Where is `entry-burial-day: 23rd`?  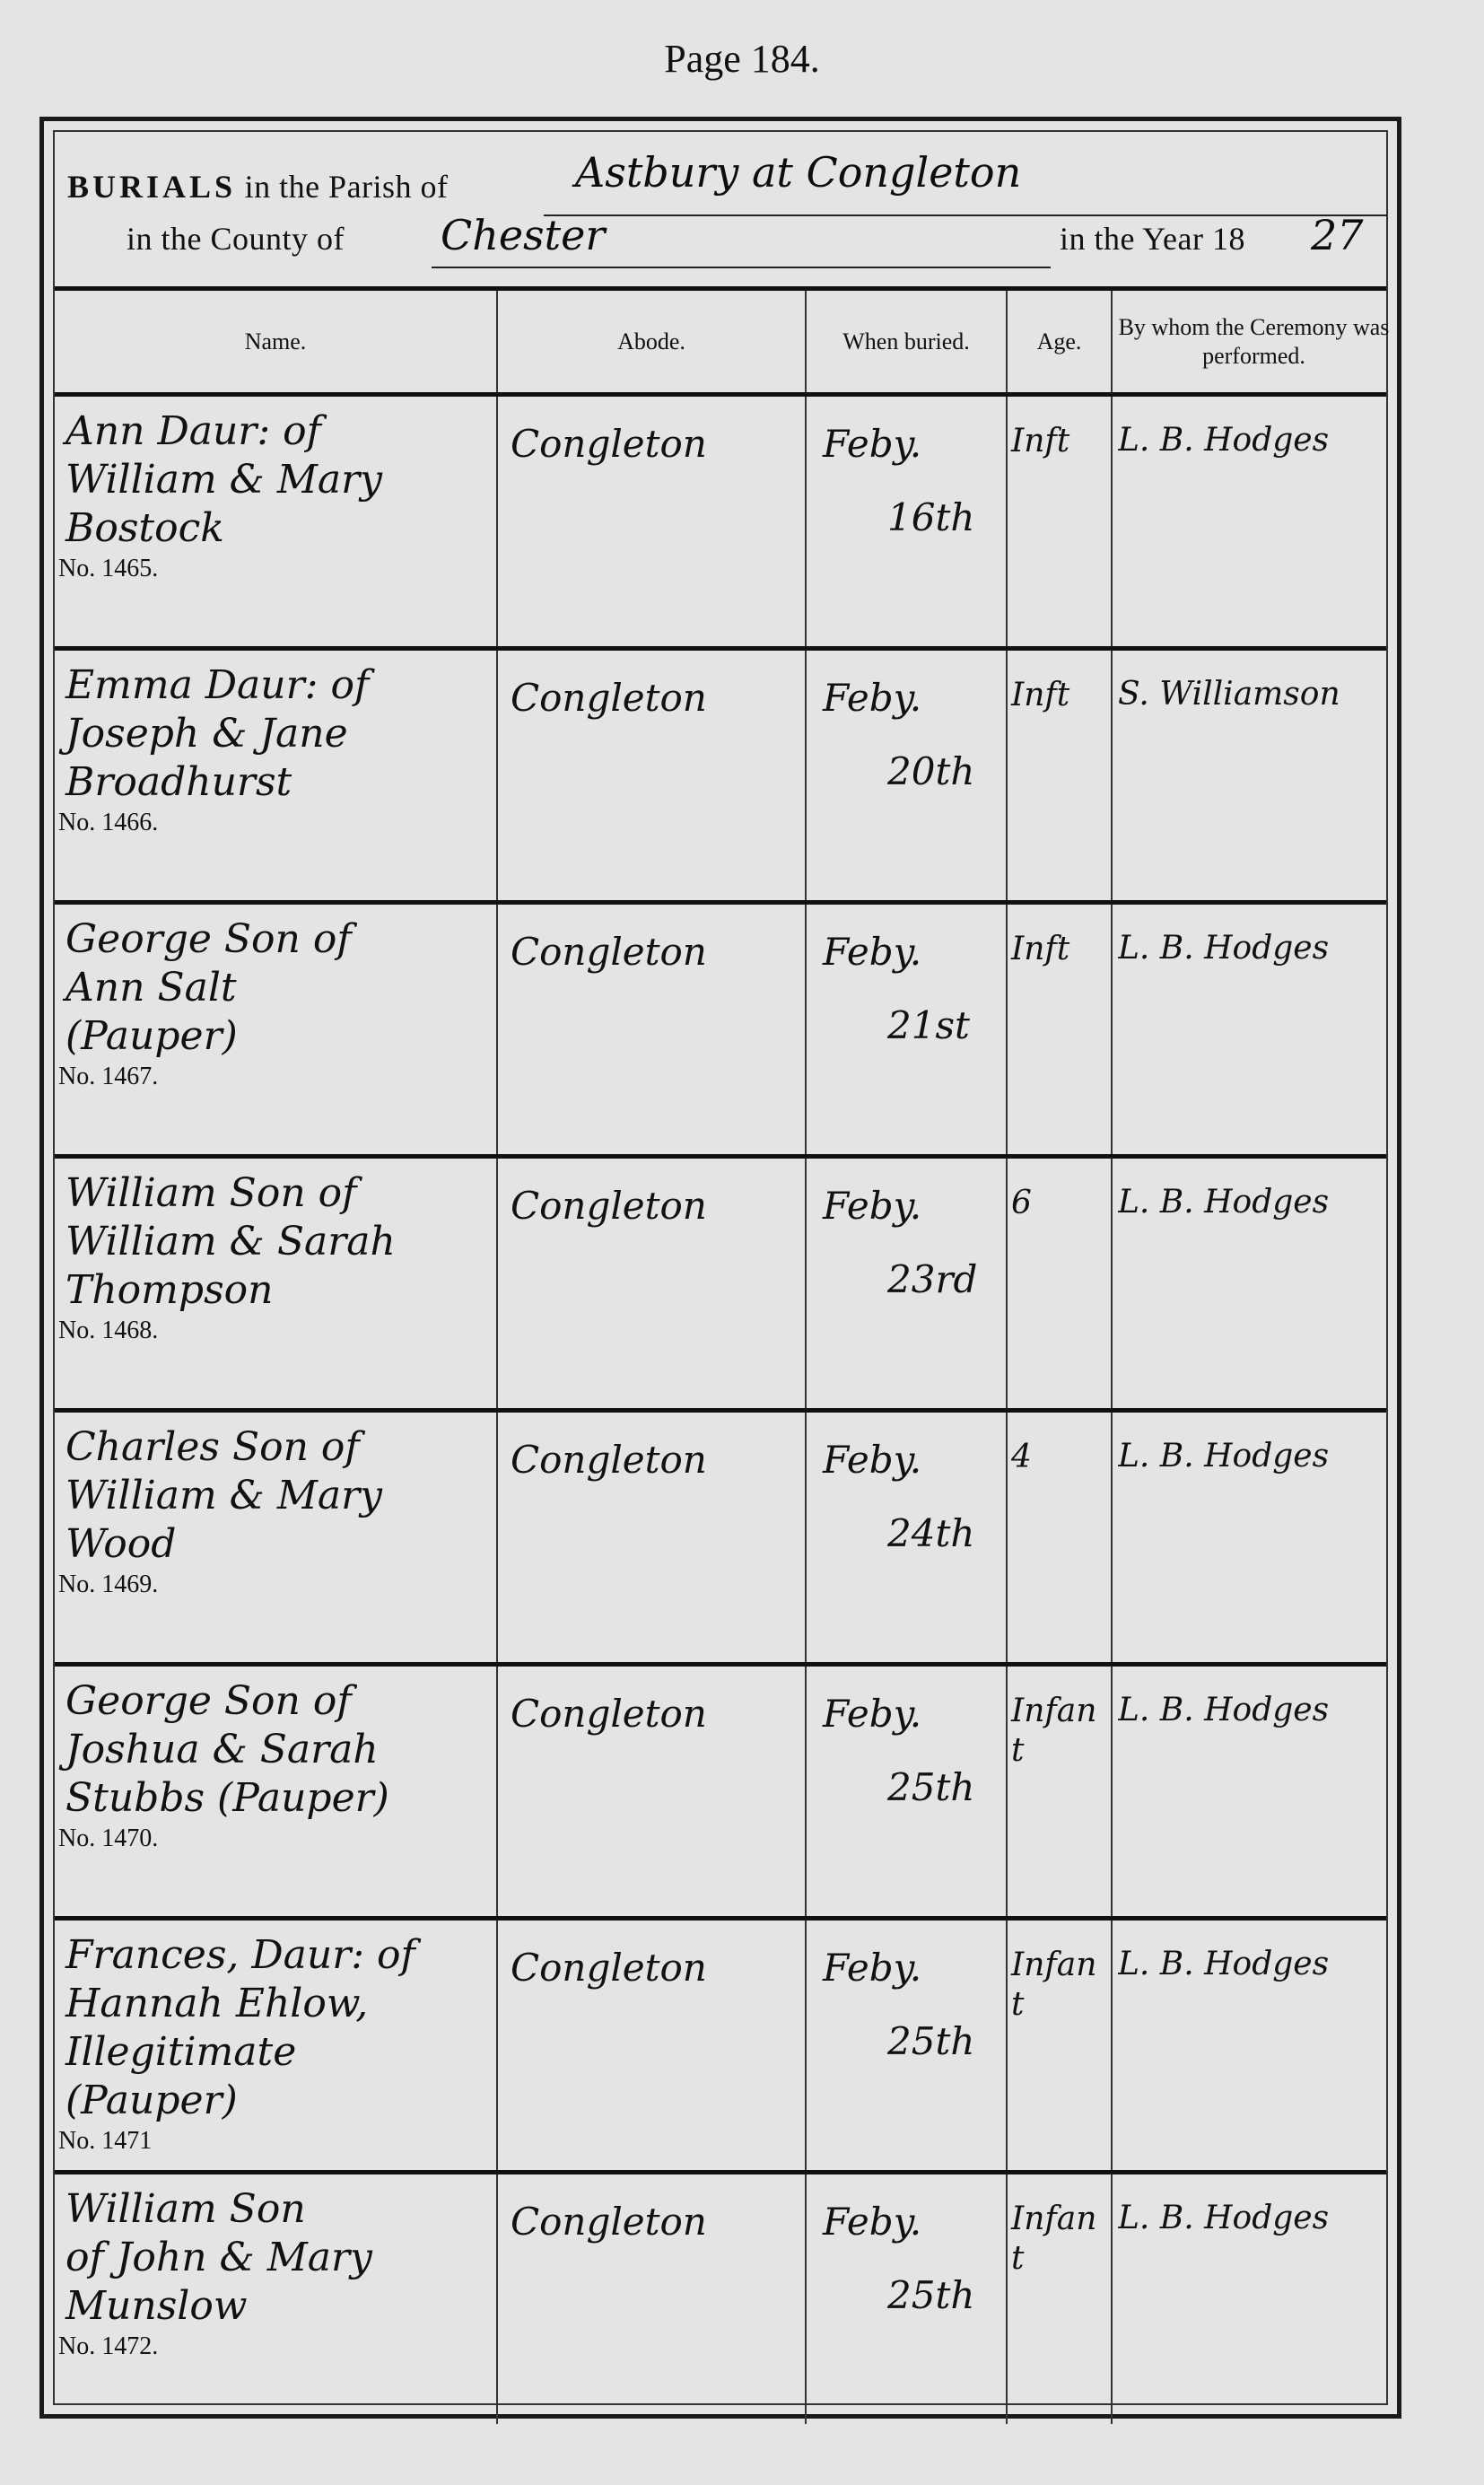 entry-burial-day: 23rd is located at coordinates (933, 1279).